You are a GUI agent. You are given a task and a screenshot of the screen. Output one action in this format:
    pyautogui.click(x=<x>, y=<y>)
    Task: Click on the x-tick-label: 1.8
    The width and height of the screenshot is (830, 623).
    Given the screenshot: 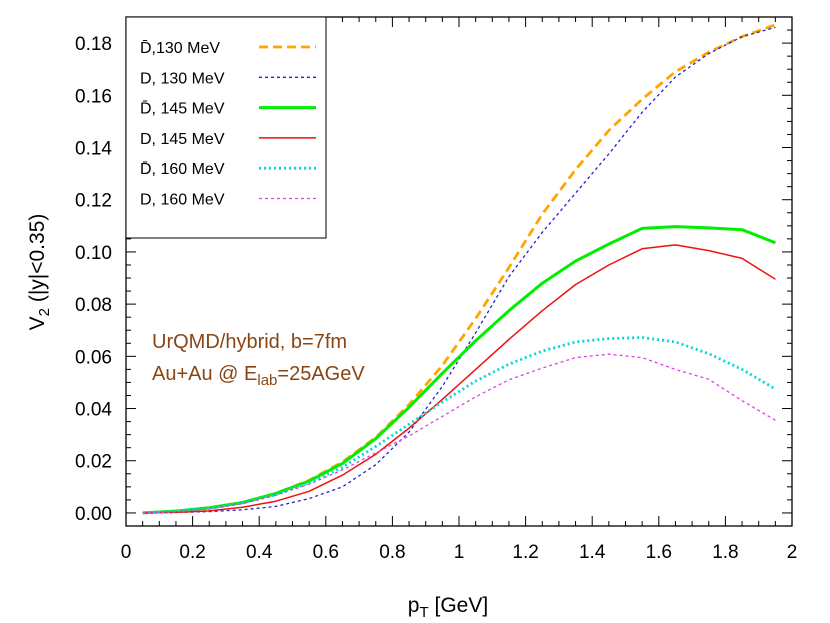 What is the action you would take?
    pyautogui.click(x=725, y=552)
    